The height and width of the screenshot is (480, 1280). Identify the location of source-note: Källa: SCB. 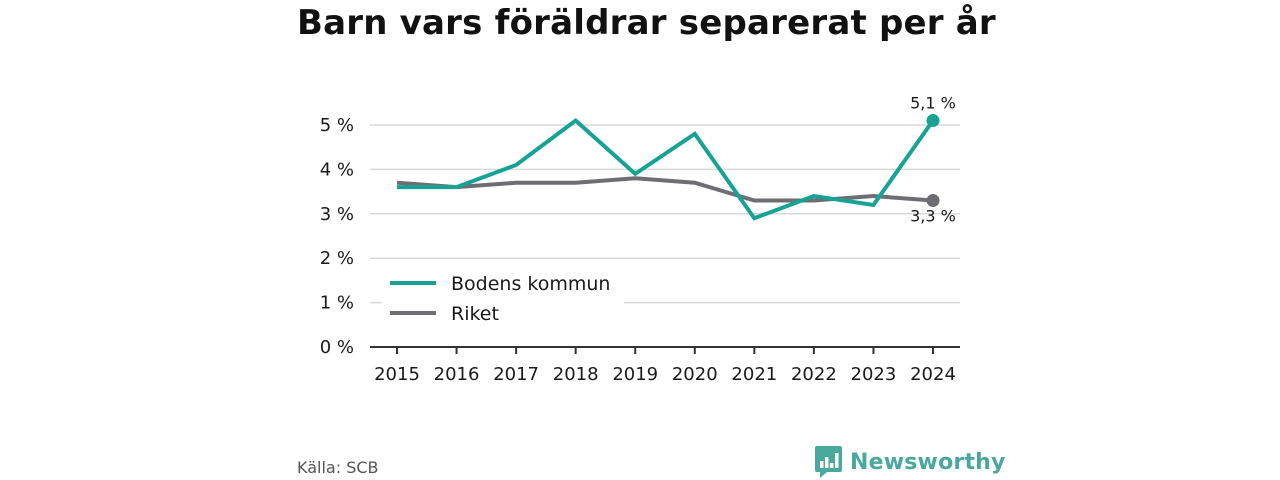
(338, 467).